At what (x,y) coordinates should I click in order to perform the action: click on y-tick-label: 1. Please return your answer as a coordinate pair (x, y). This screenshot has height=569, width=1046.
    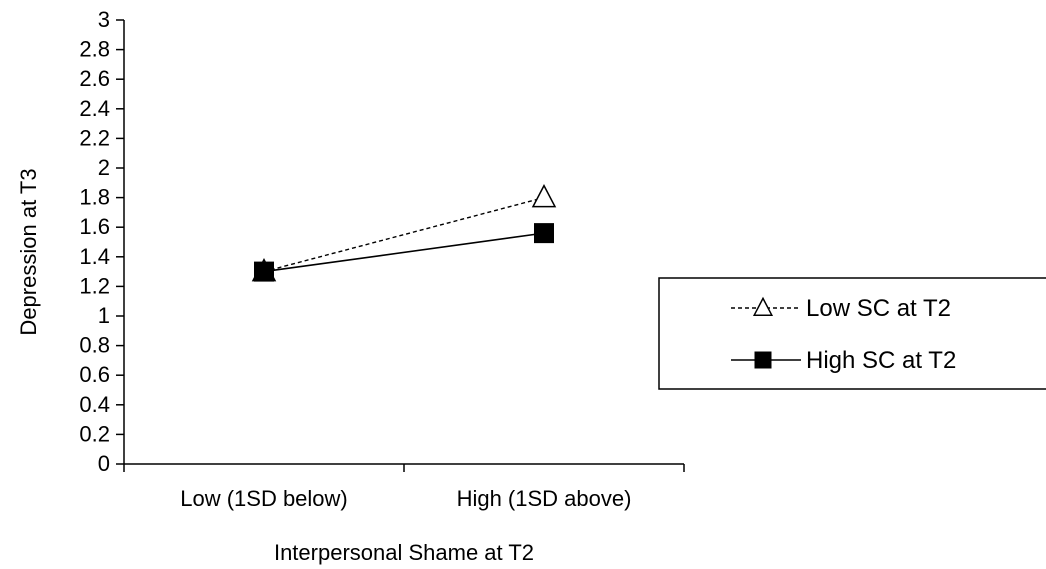
    Looking at the image, I should click on (104, 315).